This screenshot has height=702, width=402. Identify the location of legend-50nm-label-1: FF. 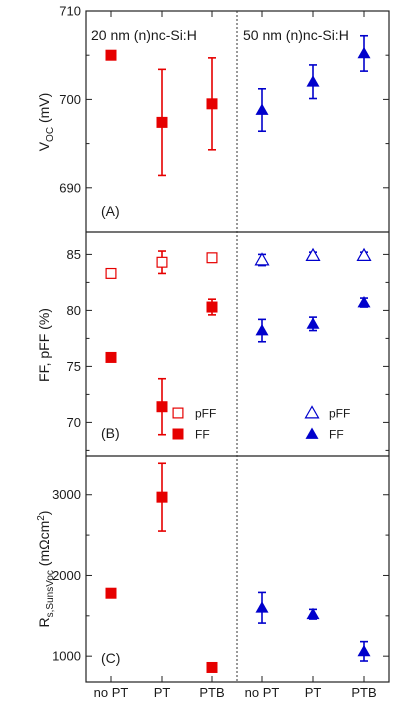
(336, 435).